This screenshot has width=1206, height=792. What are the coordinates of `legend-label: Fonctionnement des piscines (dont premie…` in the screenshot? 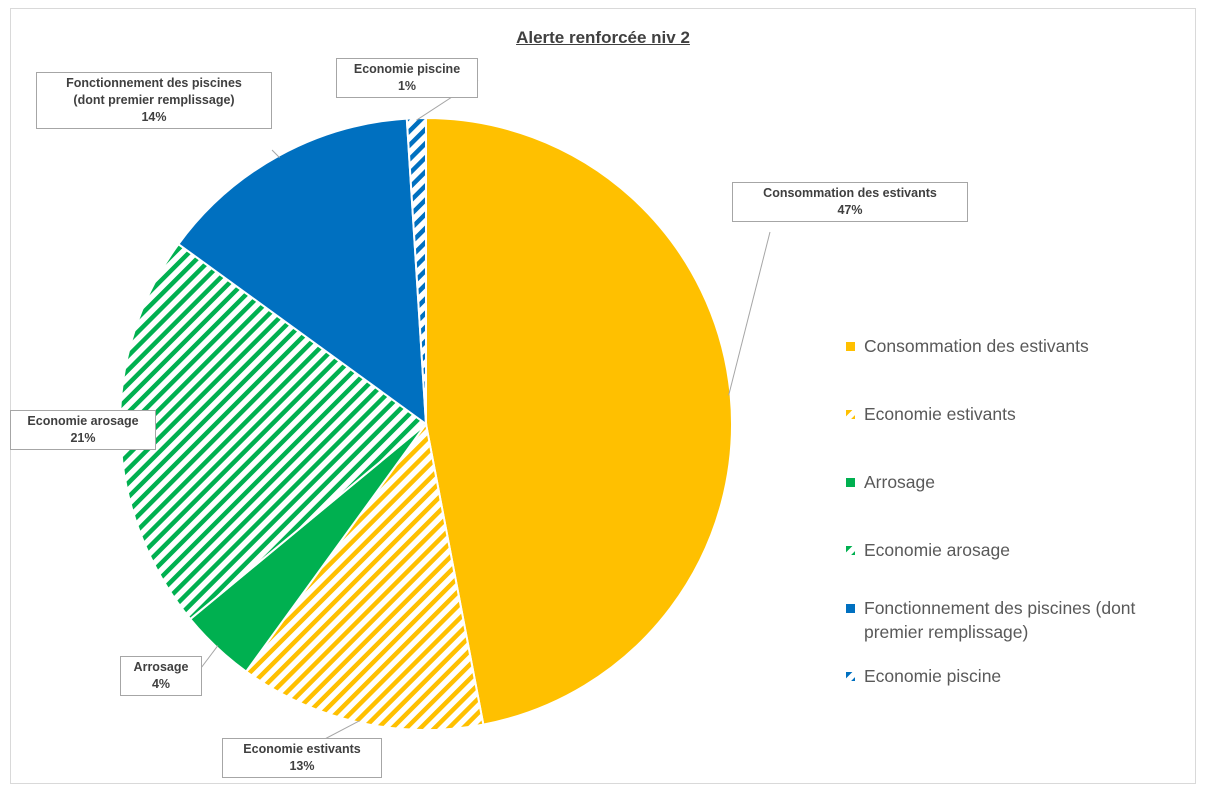 It's located at (1000, 620).